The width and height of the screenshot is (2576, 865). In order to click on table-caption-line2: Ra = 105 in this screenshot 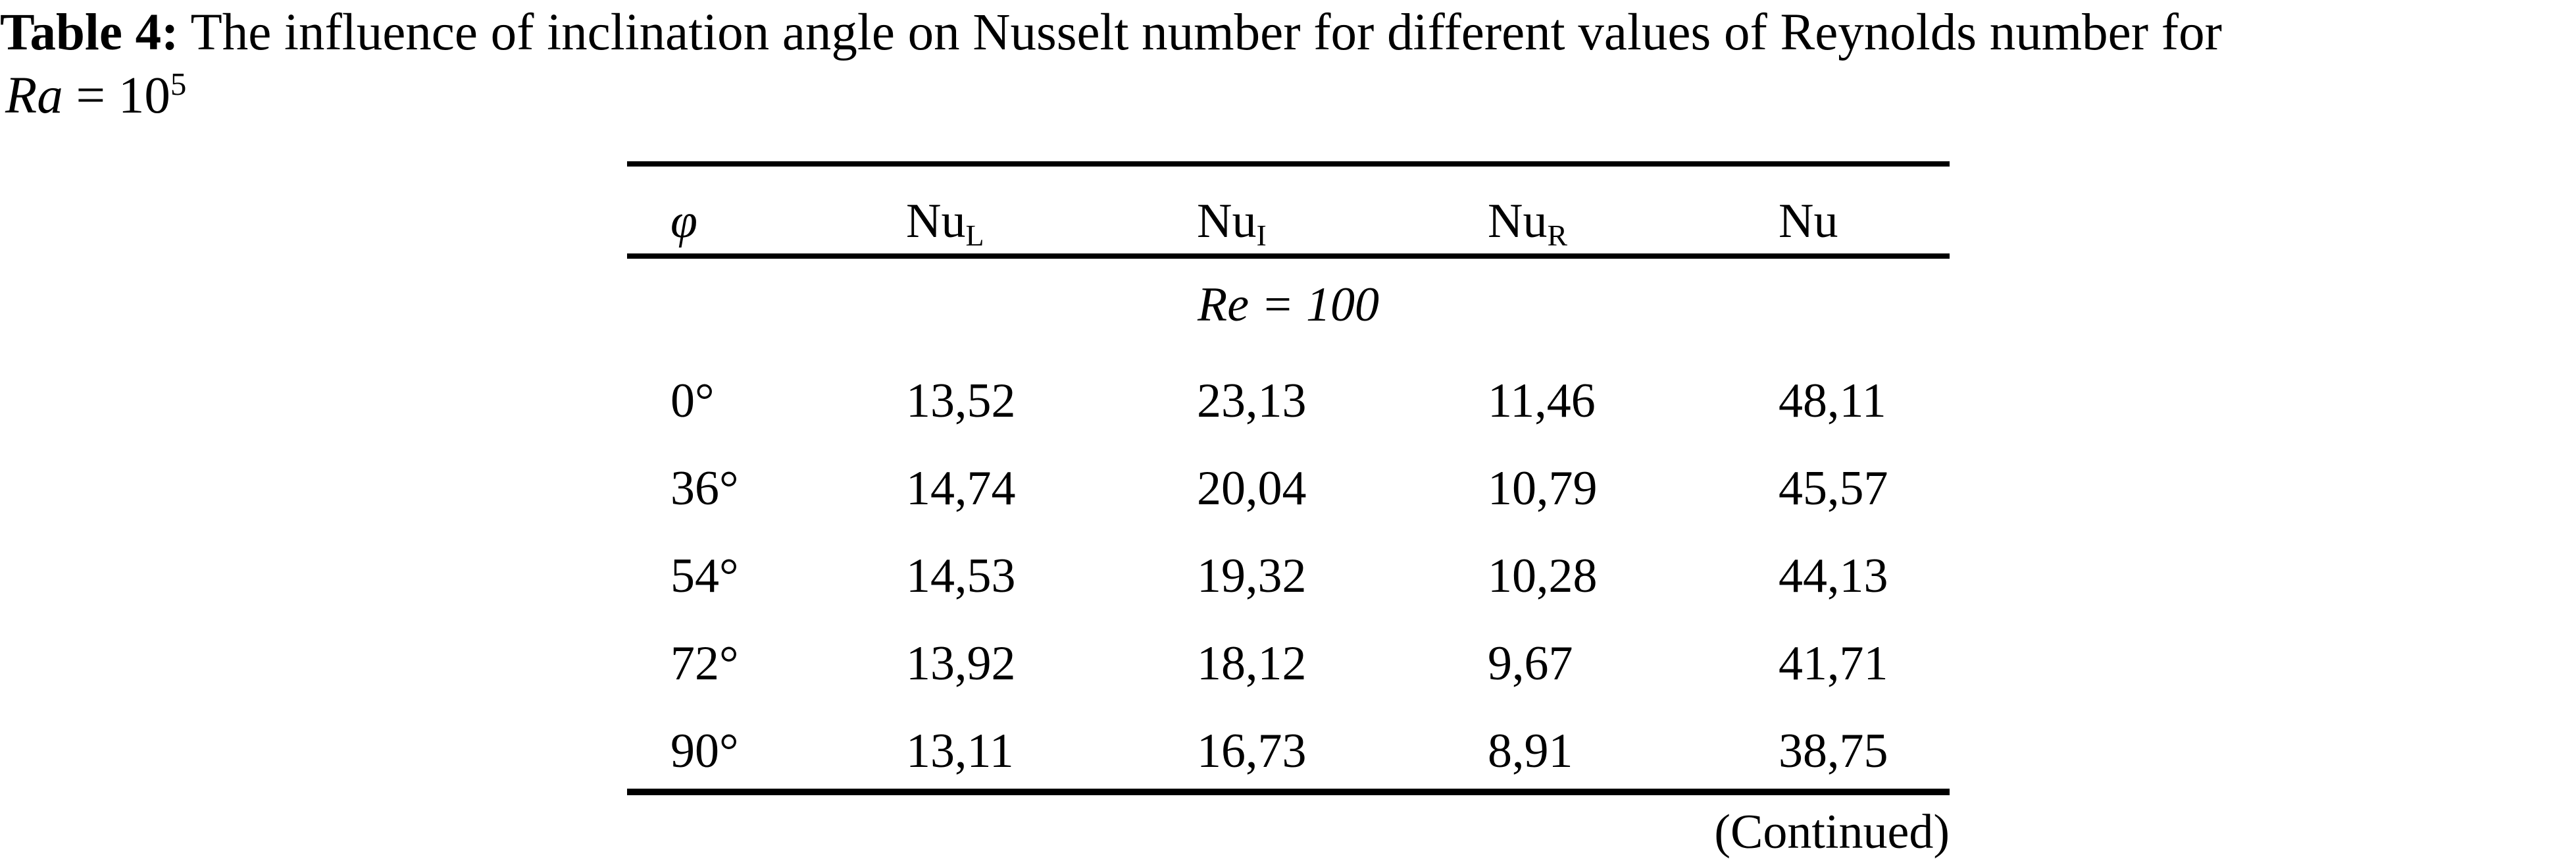, I will do `click(95, 99)`.